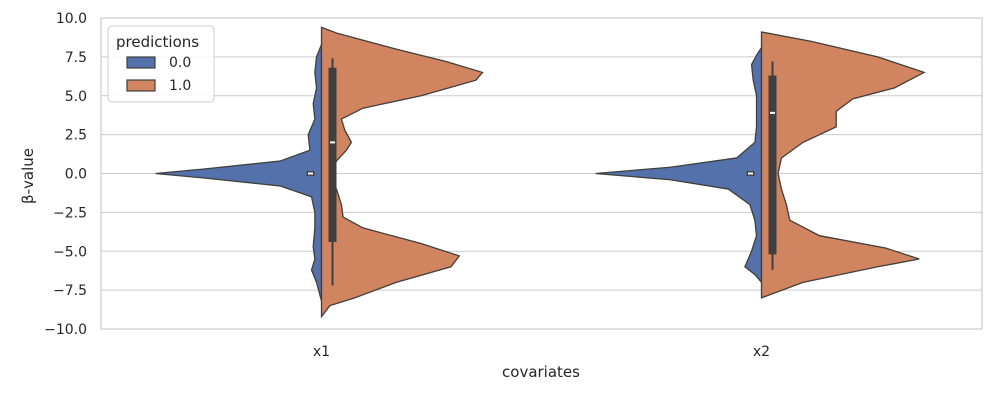  What do you see at coordinates (71, 19) in the screenshot?
I see `y-tick-label: 10.0` at bounding box center [71, 19].